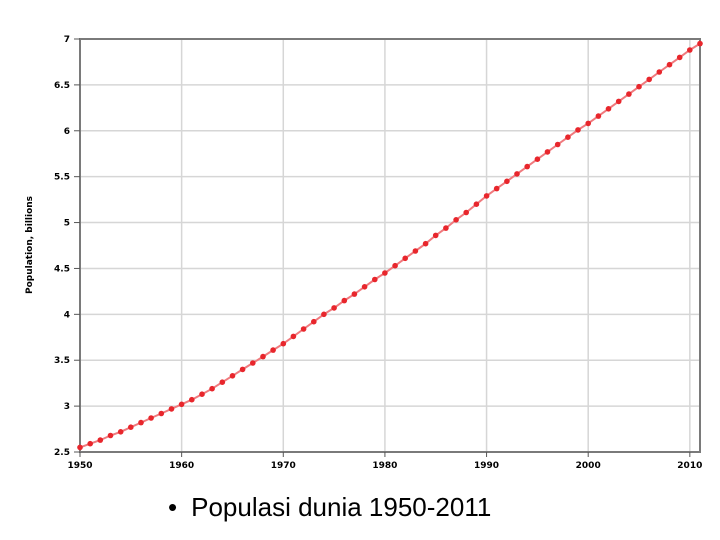 Image resolution: width=720 pixels, height=540 pixels. What do you see at coordinates (62, 361) in the screenshot?
I see `y-tick-label: 3.5` at bounding box center [62, 361].